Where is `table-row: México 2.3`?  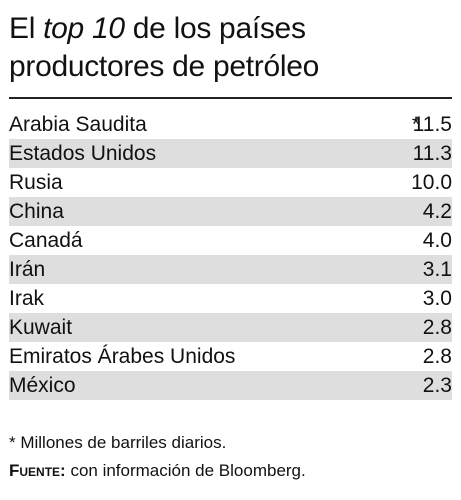 table-row: México 2.3 is located at coordinates (230, 385).